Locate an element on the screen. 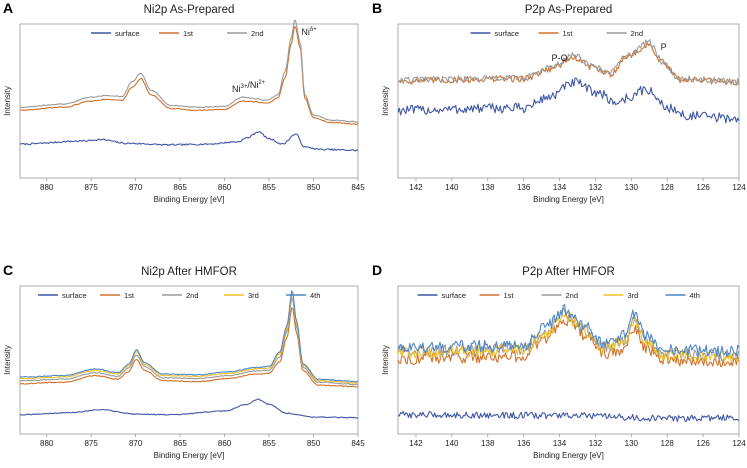 The image size is (747, 468). series-line-4th is located at coordinates (189, 336).